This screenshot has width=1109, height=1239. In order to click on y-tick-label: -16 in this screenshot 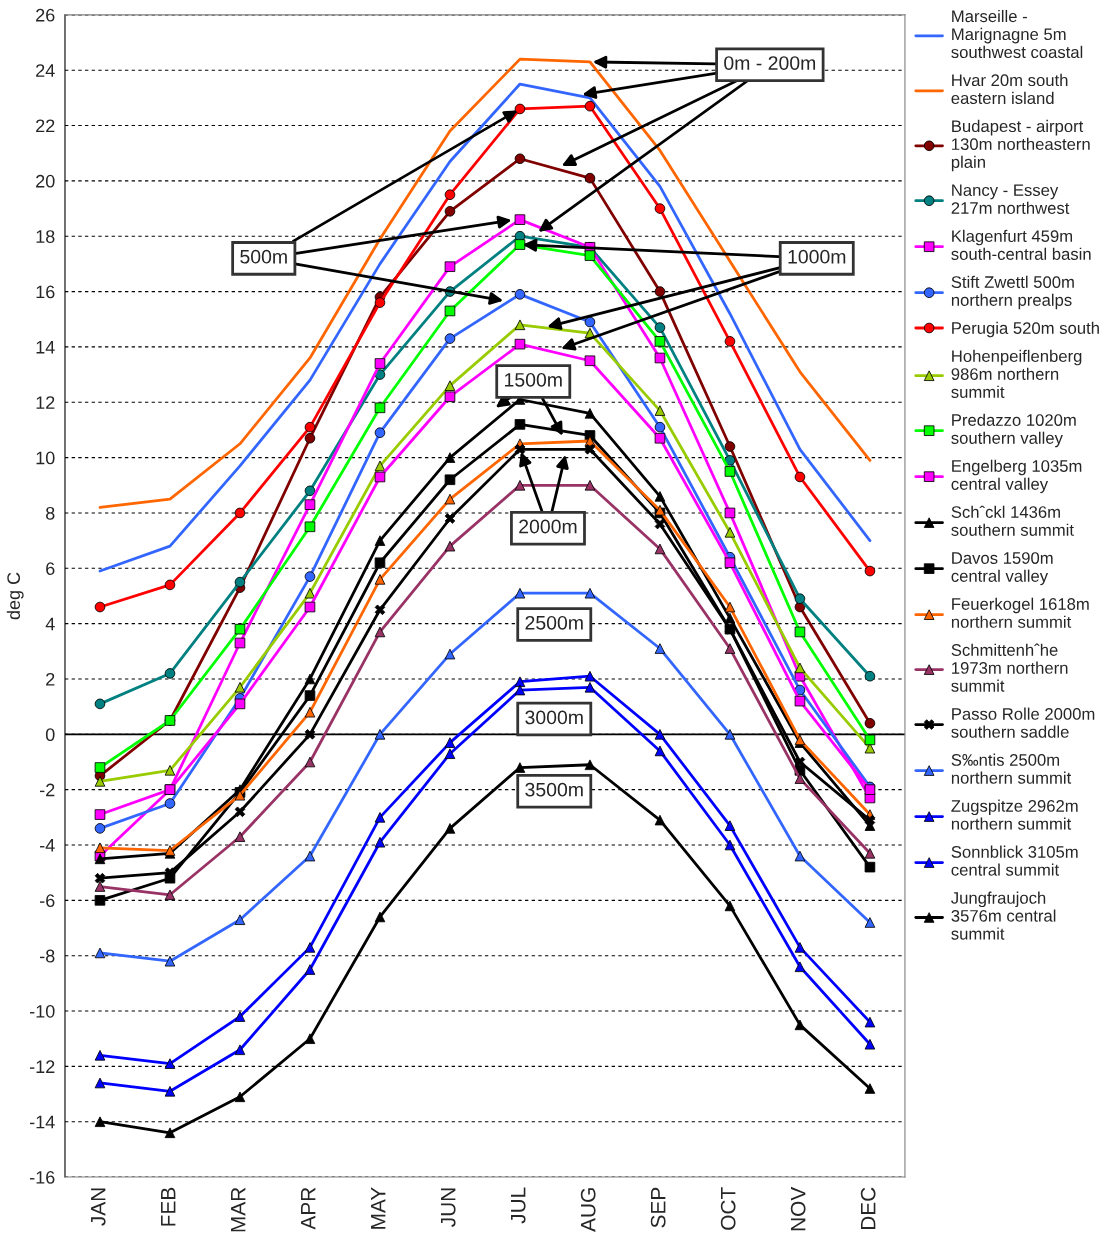, I will do `click(42, 1177)`.